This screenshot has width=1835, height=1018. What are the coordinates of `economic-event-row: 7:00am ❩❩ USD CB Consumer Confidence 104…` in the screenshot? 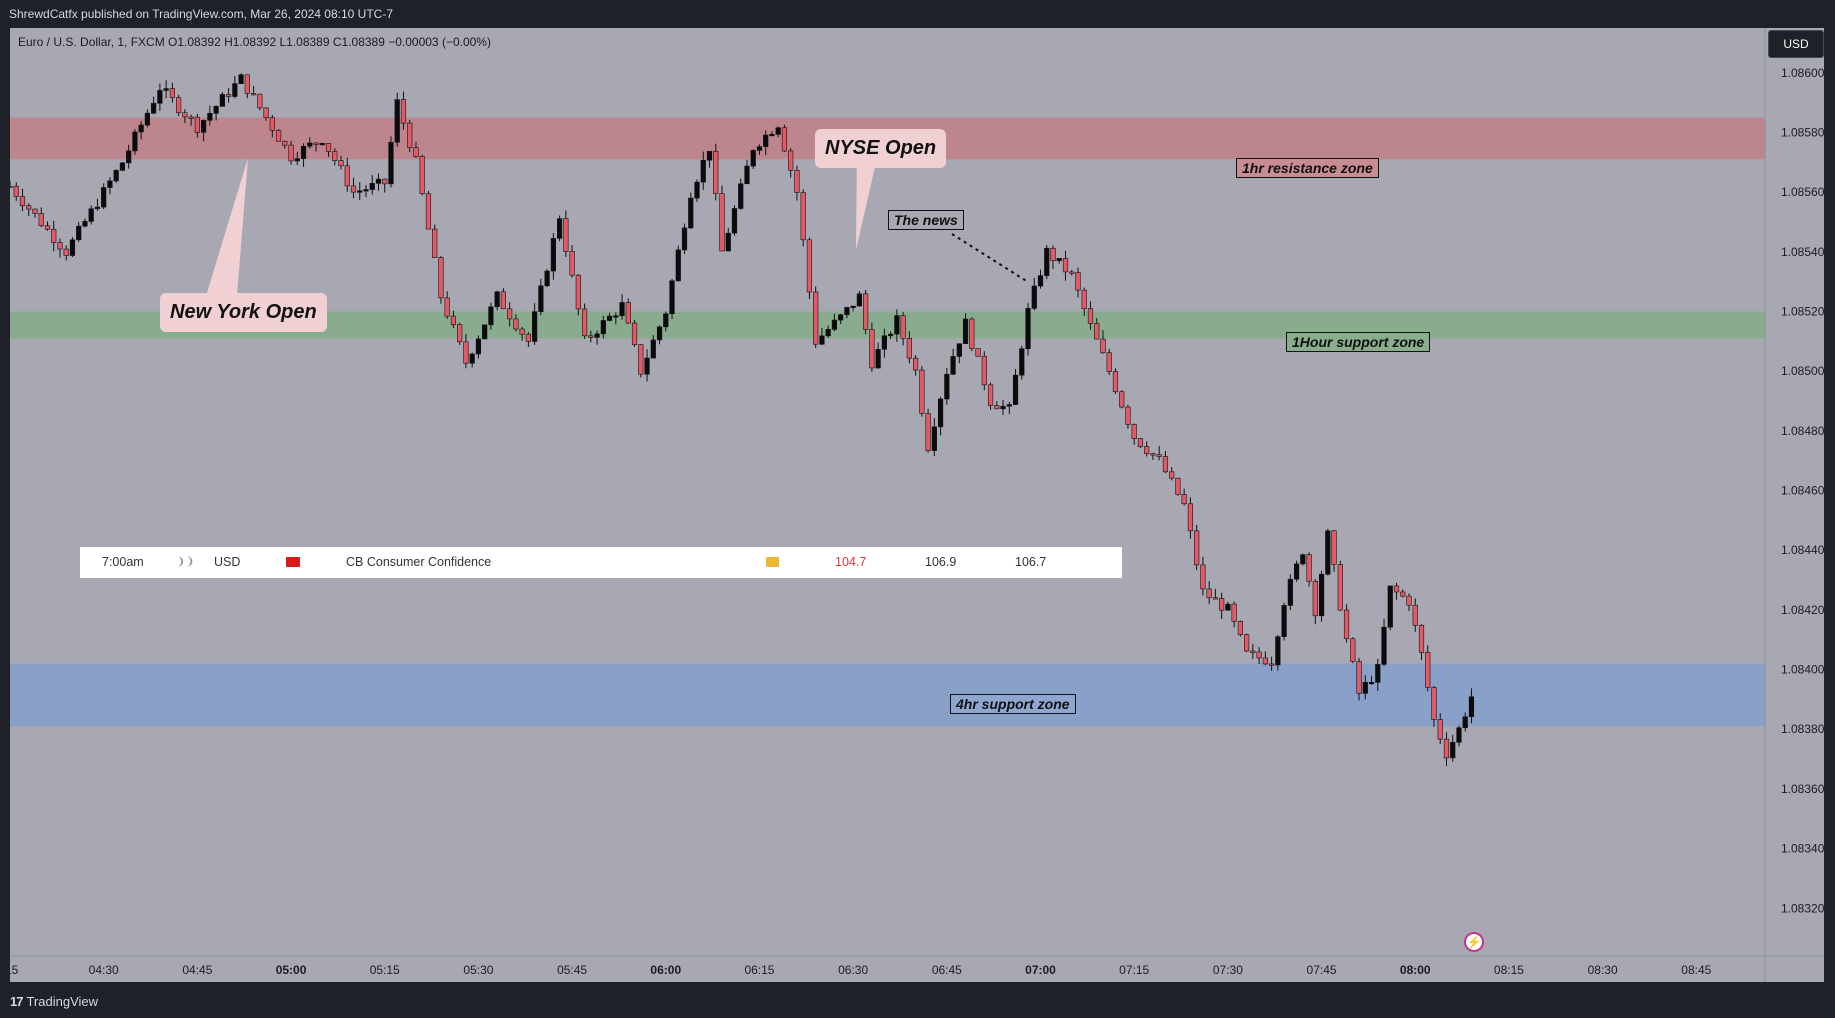 It's located at (601, 562).